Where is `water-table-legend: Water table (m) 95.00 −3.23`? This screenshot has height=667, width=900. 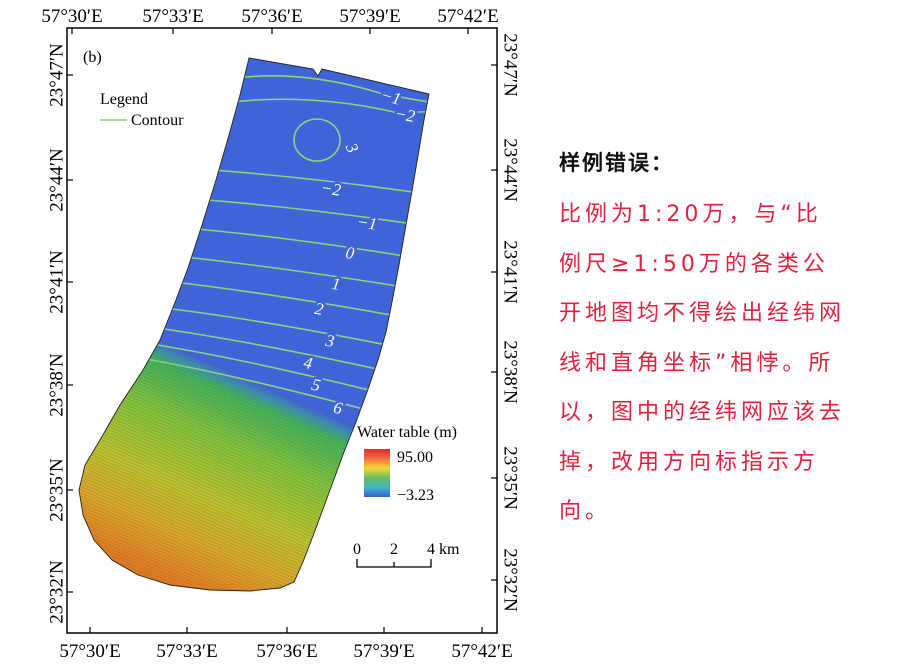 water-table-legend: Water table (m) 95.00 −3.23 is located at coordinates (407, 464).